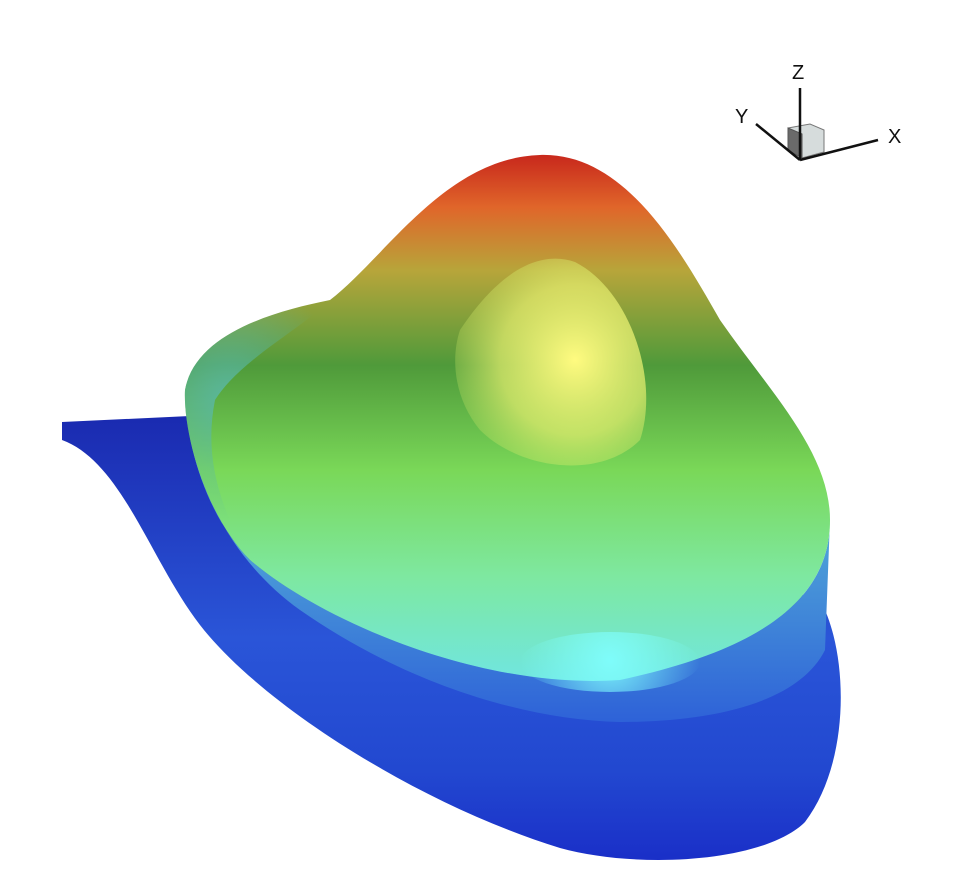 The height and width of the screenshot is (888, 974). What do you see at coordinates (741, 117) in the screenshot?
I see `y-axis-label: Y` at bounding box center [741, 117].